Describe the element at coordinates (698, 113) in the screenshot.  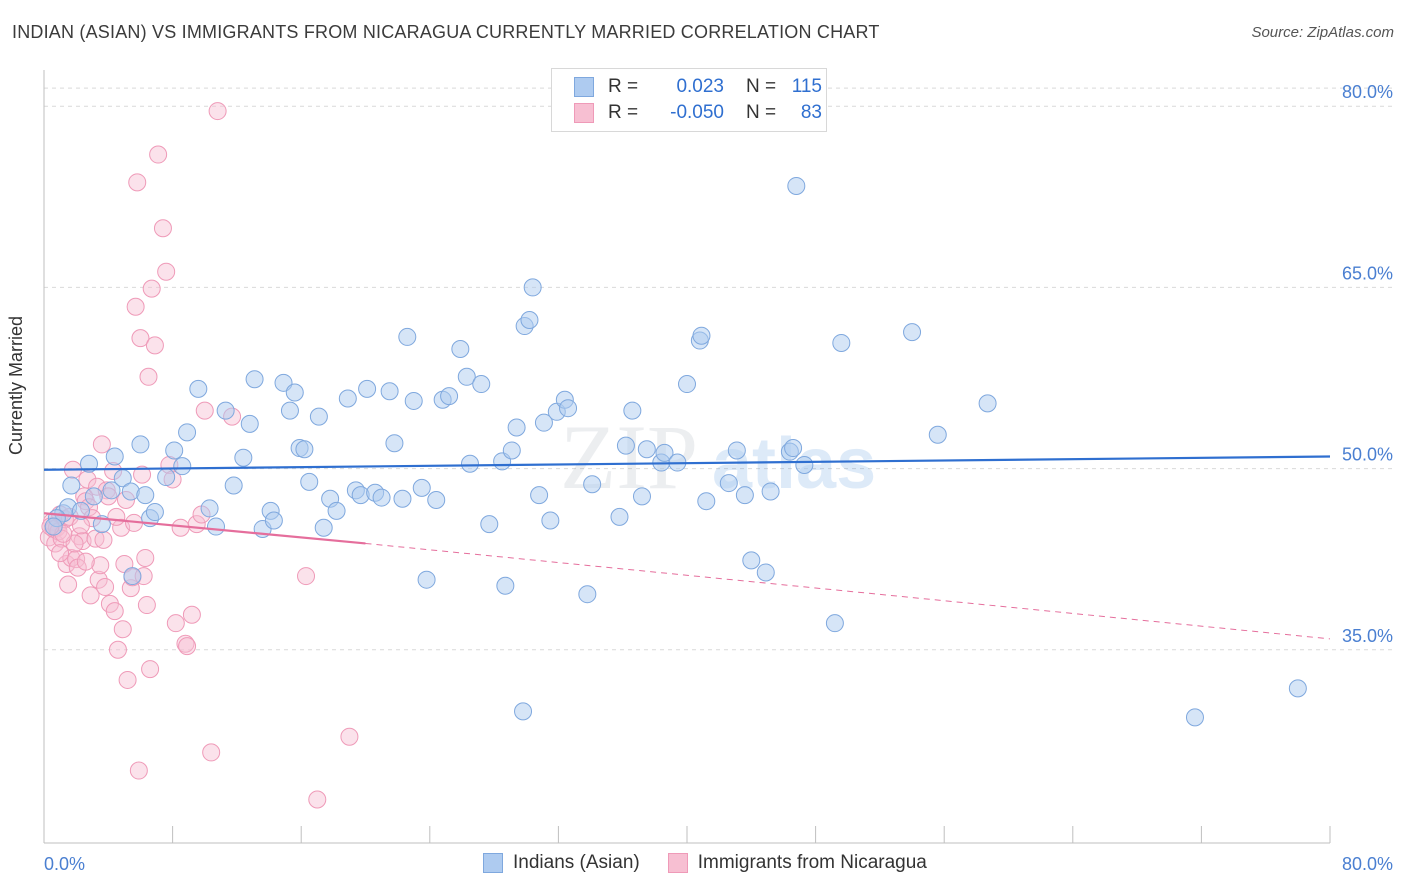
I see `legend-row-nicaragua: R = -0.050 N = 83` at that location.